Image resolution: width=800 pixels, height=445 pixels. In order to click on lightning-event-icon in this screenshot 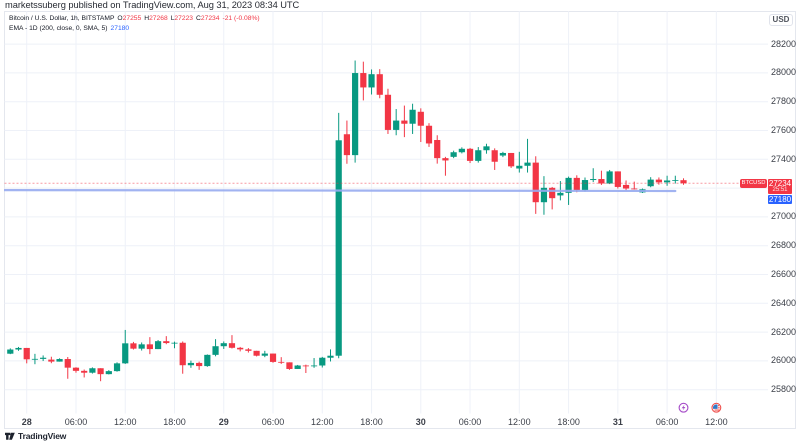, I will do `click(683, 407)`.